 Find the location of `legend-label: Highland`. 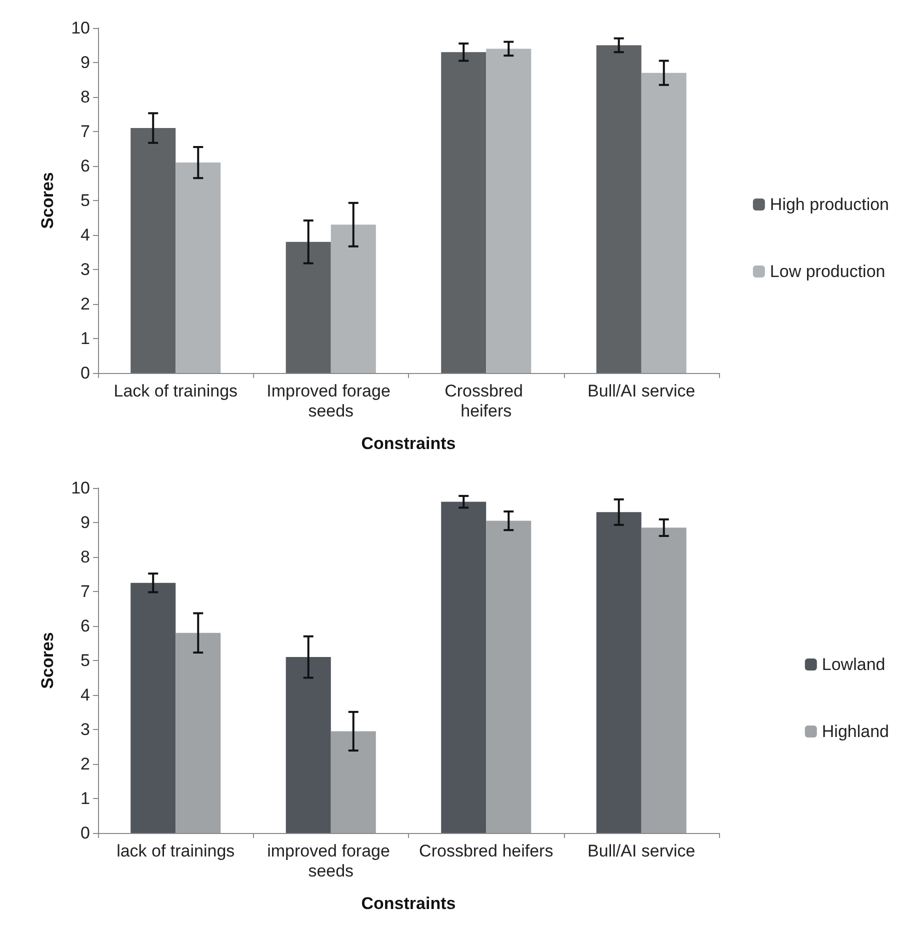

legend-label: Highland is located at coordinates (856, 731).